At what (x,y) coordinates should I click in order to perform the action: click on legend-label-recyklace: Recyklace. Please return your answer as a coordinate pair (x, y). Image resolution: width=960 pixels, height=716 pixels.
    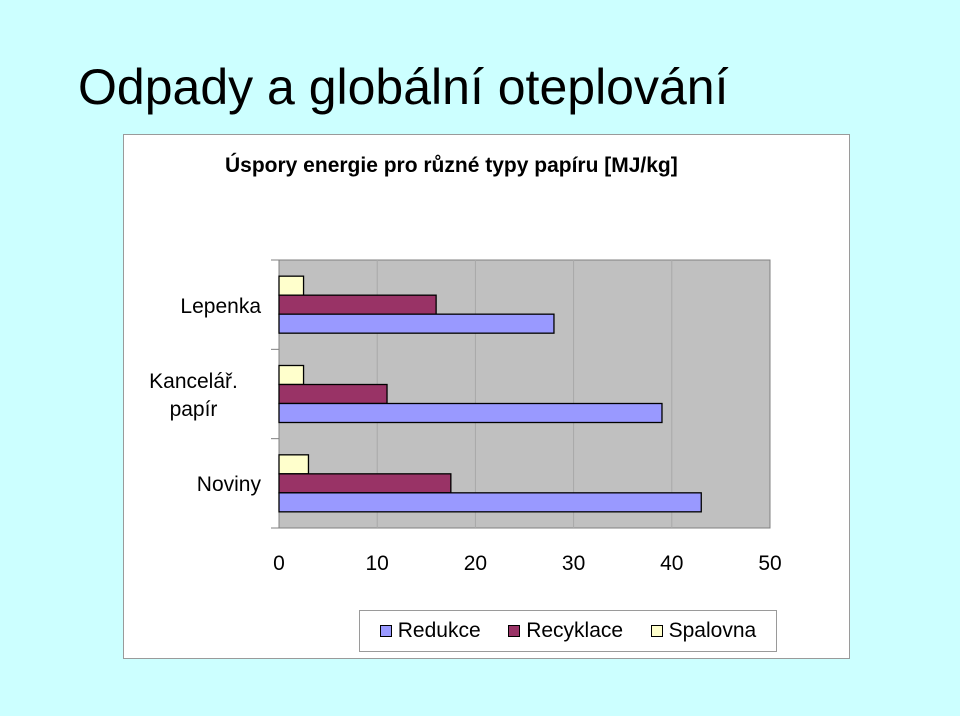
    Looking at the image, I should click on (575, 630).